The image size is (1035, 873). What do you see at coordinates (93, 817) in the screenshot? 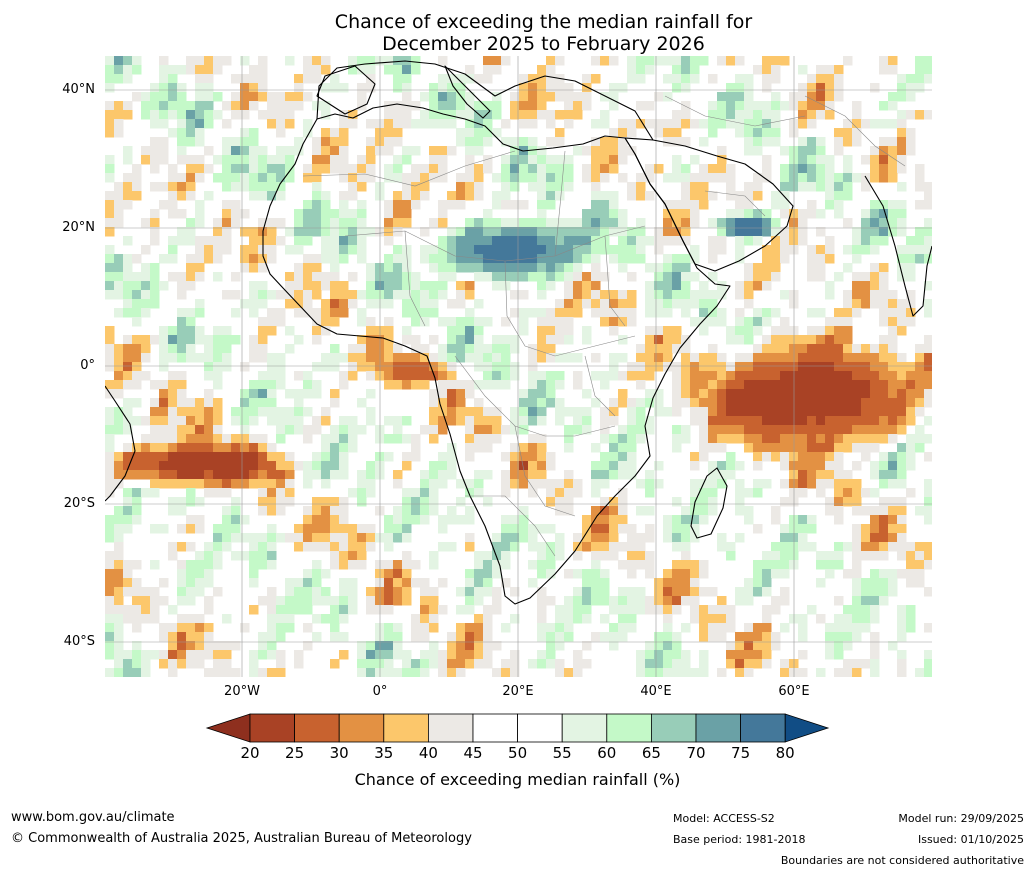
I see `website-link: www.bom.gov.au/climate` at bounding box center [93, 817].